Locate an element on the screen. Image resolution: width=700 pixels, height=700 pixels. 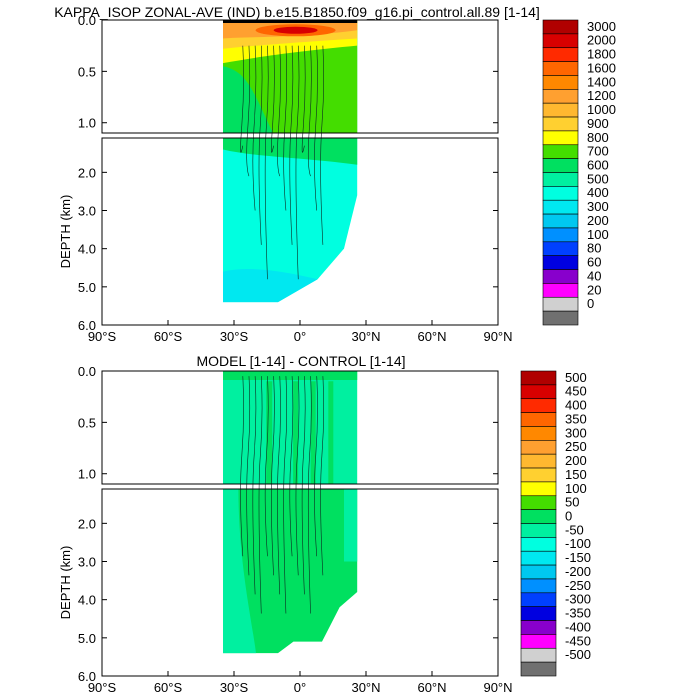
colorbar-label: 1600 is located at coordinates (601, 67).